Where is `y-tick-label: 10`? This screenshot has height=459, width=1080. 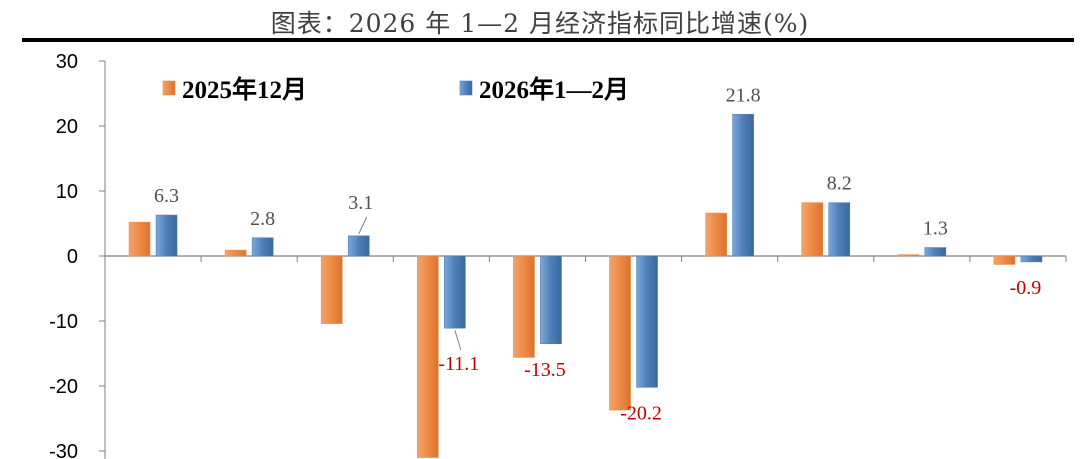 y-tick-label: 10 is located at coordinates (67, 192).